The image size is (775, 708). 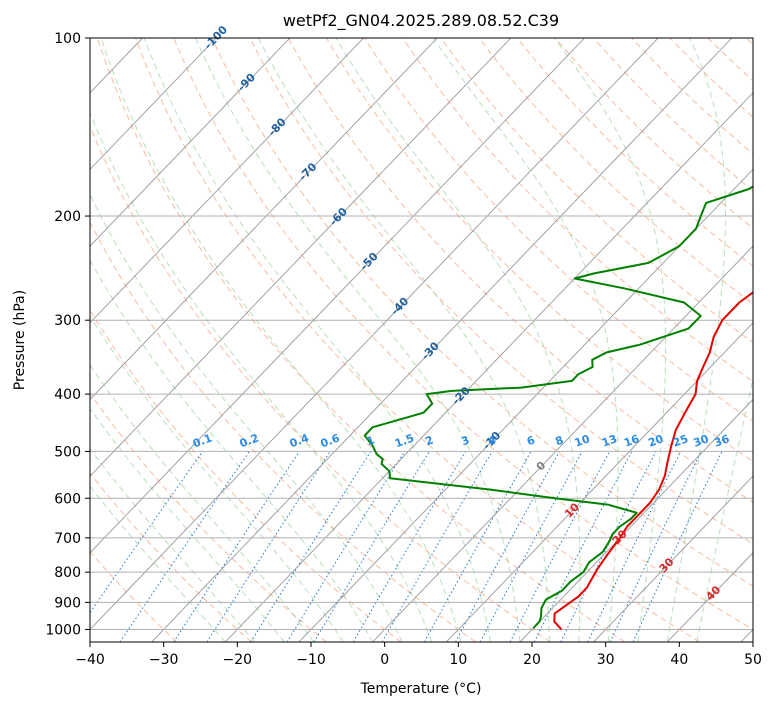 I want to click on x-tick-label: 50, so click(x=753, y=660).